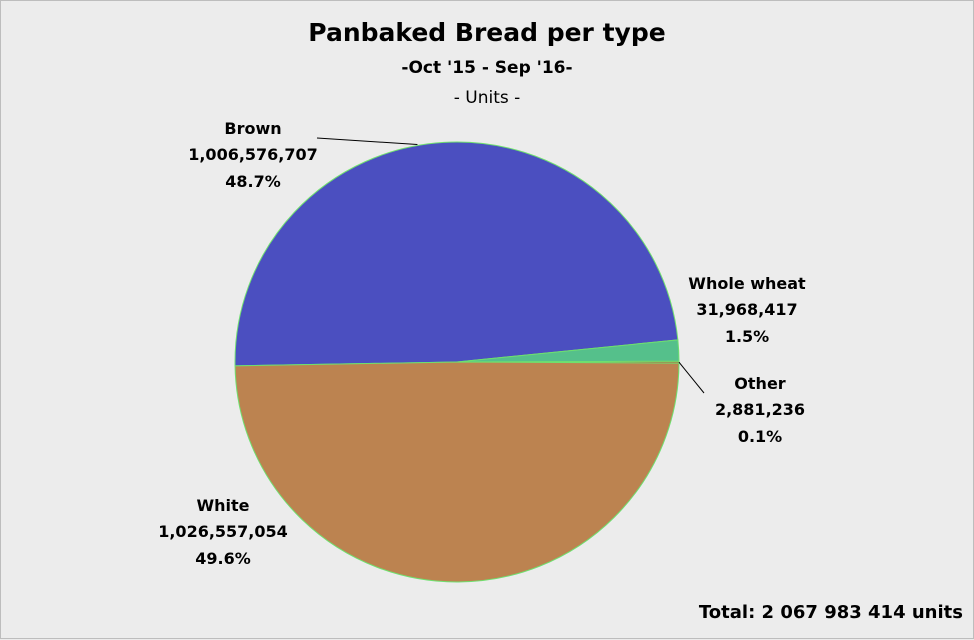 The image size is (974, 640). I want to click on chart-units: - Units -, so click(487, 98).